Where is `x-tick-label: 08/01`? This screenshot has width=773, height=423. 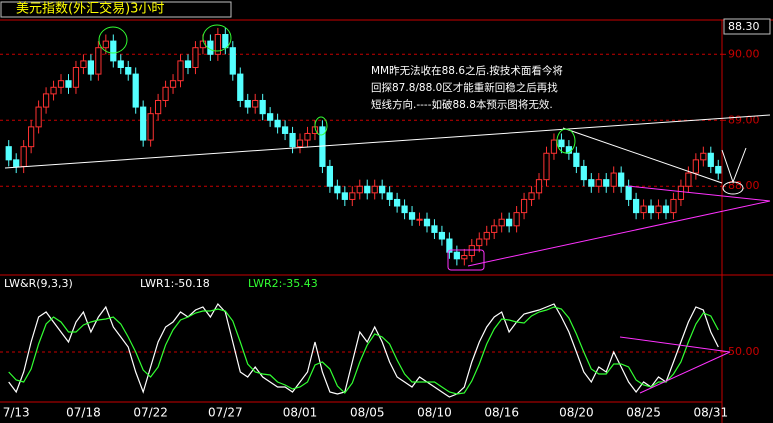
x-tick-label: 08/01 is located at coordinates (300, 413).